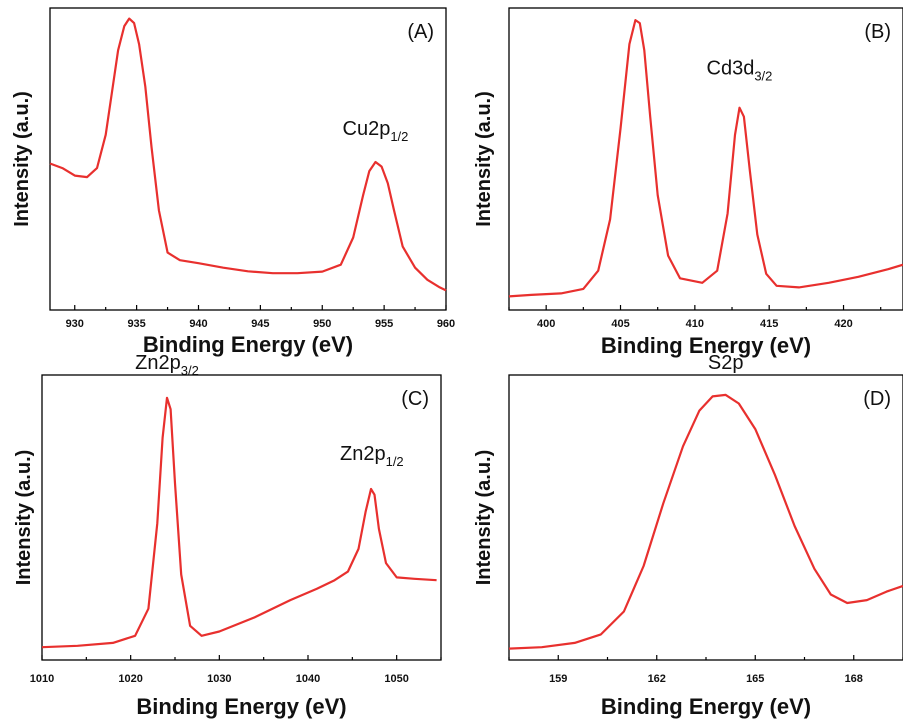 This screenshot has height=725, width=903. What do you see at coordinates (219, 679) in the screenshot?
I see `x-tick-label: 1030` at bounding box center [219, 679].